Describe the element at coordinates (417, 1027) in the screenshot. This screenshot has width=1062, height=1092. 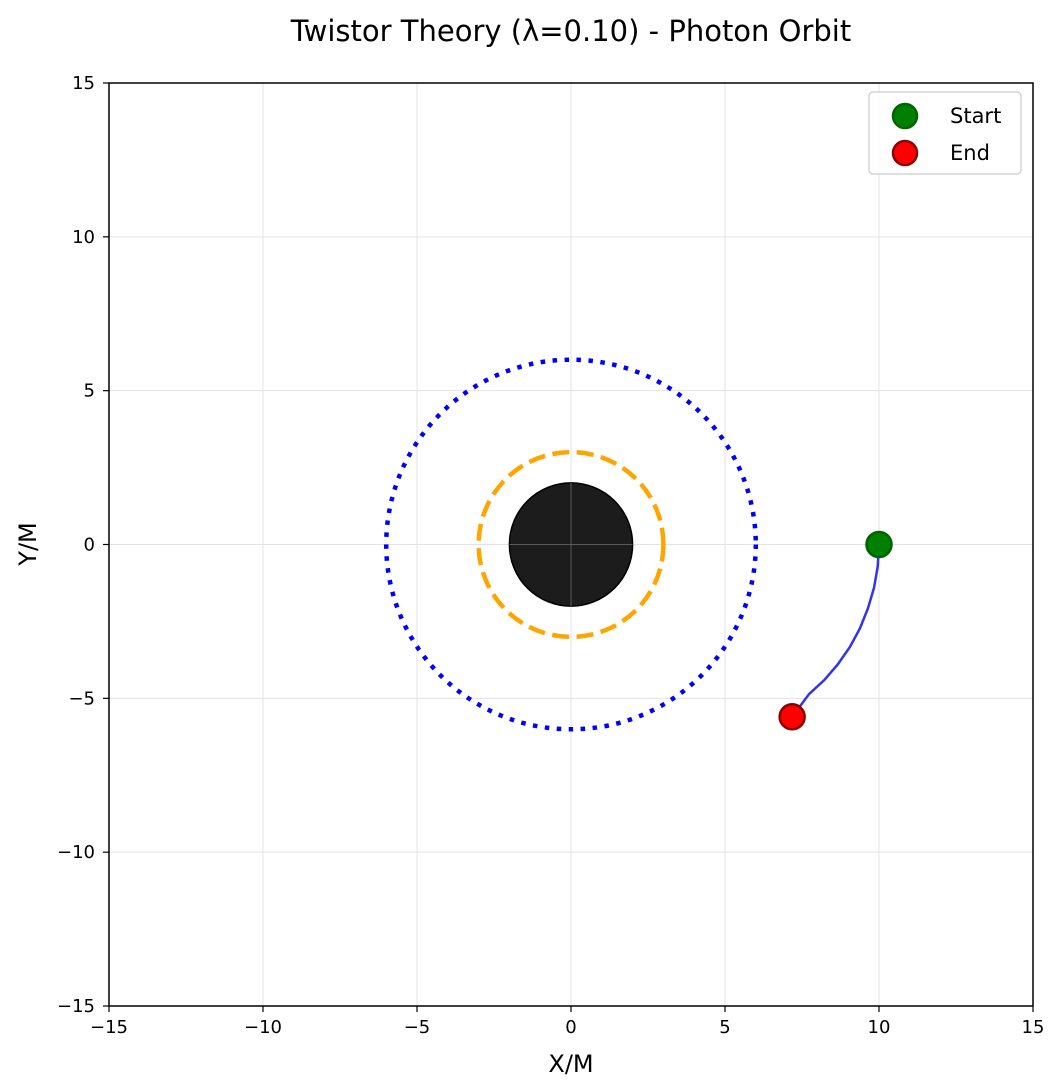
I see `x-tick-label-2: −5` at that location.